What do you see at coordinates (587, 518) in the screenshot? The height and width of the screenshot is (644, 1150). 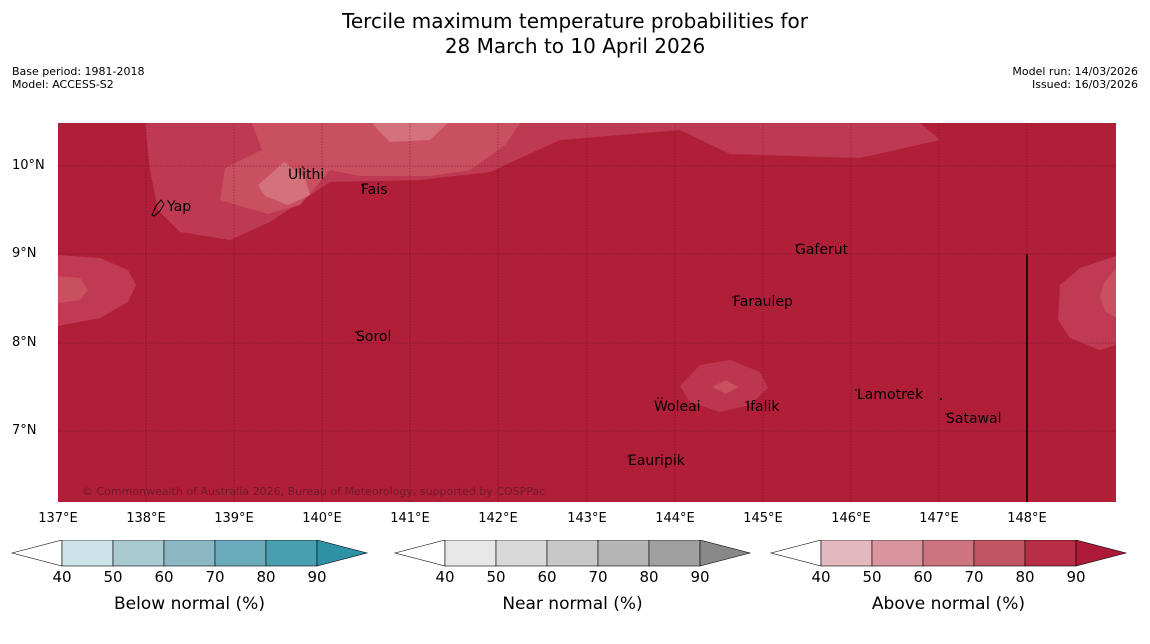 I see `lon-label-143: 143°E` at bounding box center [587, 518].